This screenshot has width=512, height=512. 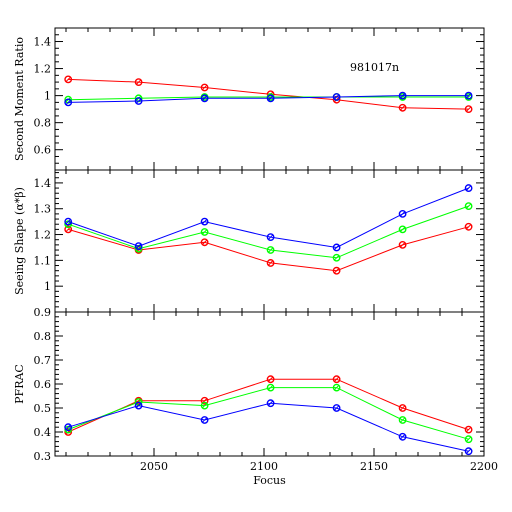 What do you see at coordinates (19, 384) in the screenshot?
I see `panel-3-y-axis-label: PFRAC` at bounding box center [19, 384].